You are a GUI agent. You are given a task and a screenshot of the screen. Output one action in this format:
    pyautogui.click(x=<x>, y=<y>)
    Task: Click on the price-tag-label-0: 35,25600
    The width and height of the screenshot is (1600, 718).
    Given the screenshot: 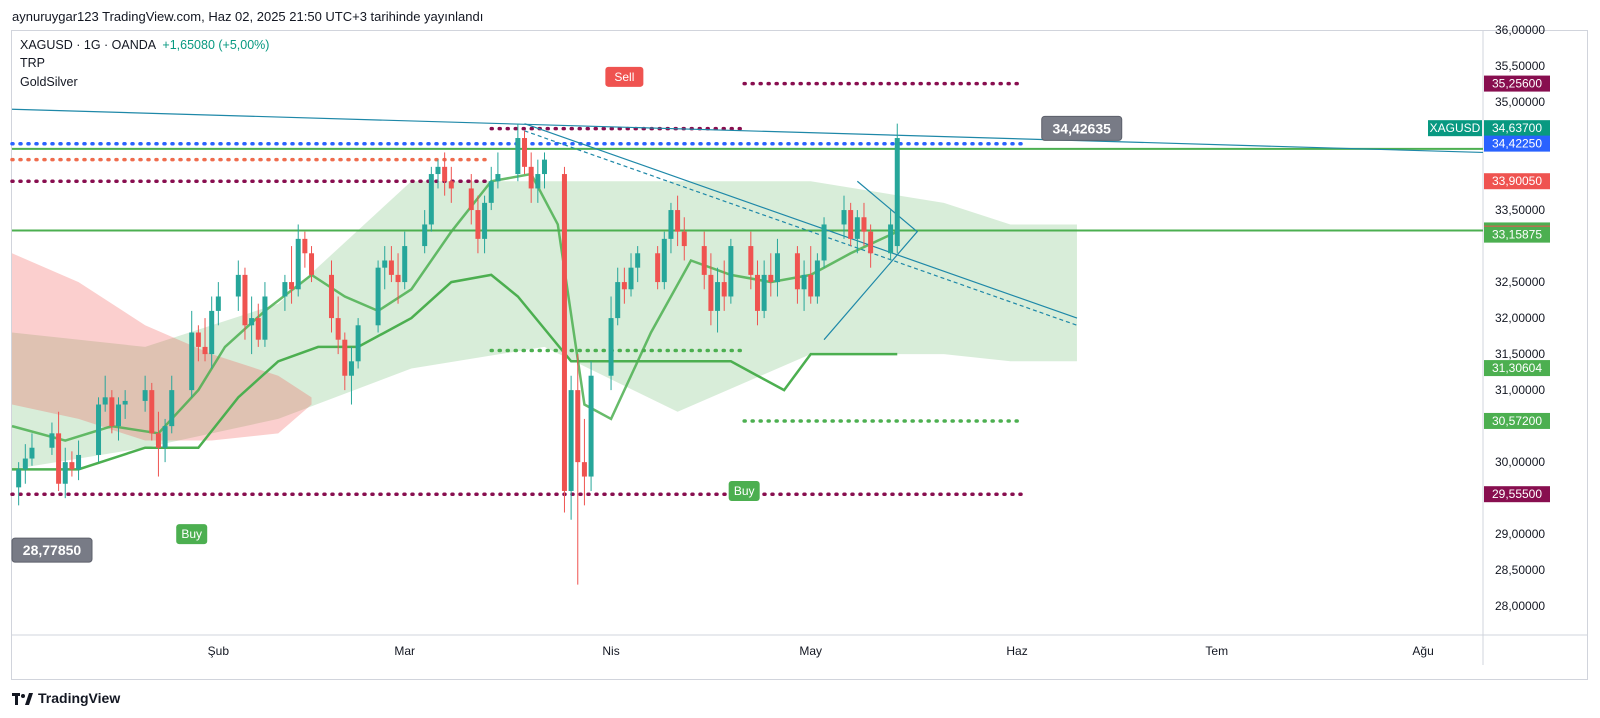 What is the action you would take?
    pyautogui.click(x=1517, y=84)
    